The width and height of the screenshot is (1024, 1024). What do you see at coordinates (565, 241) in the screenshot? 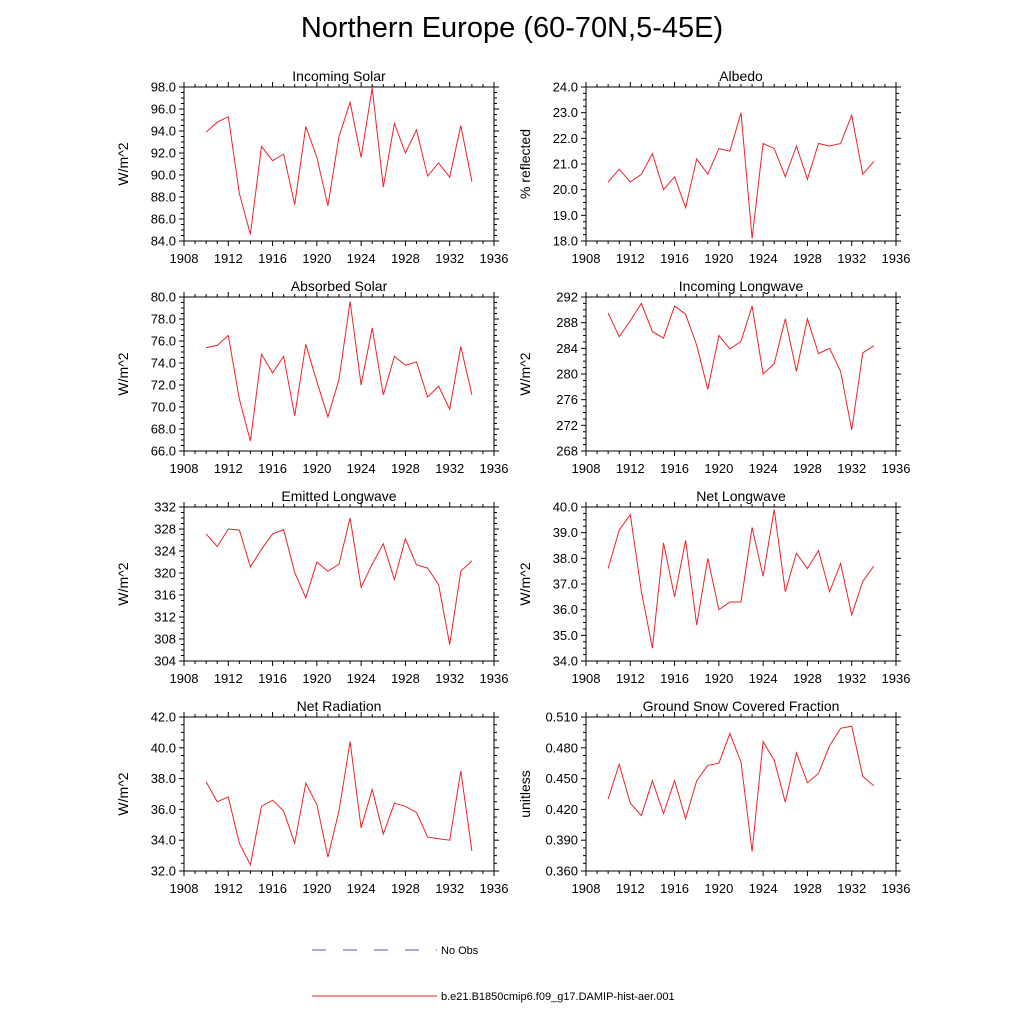
I see `y-tick-label: 18.0` at bounding box center [565, 241].